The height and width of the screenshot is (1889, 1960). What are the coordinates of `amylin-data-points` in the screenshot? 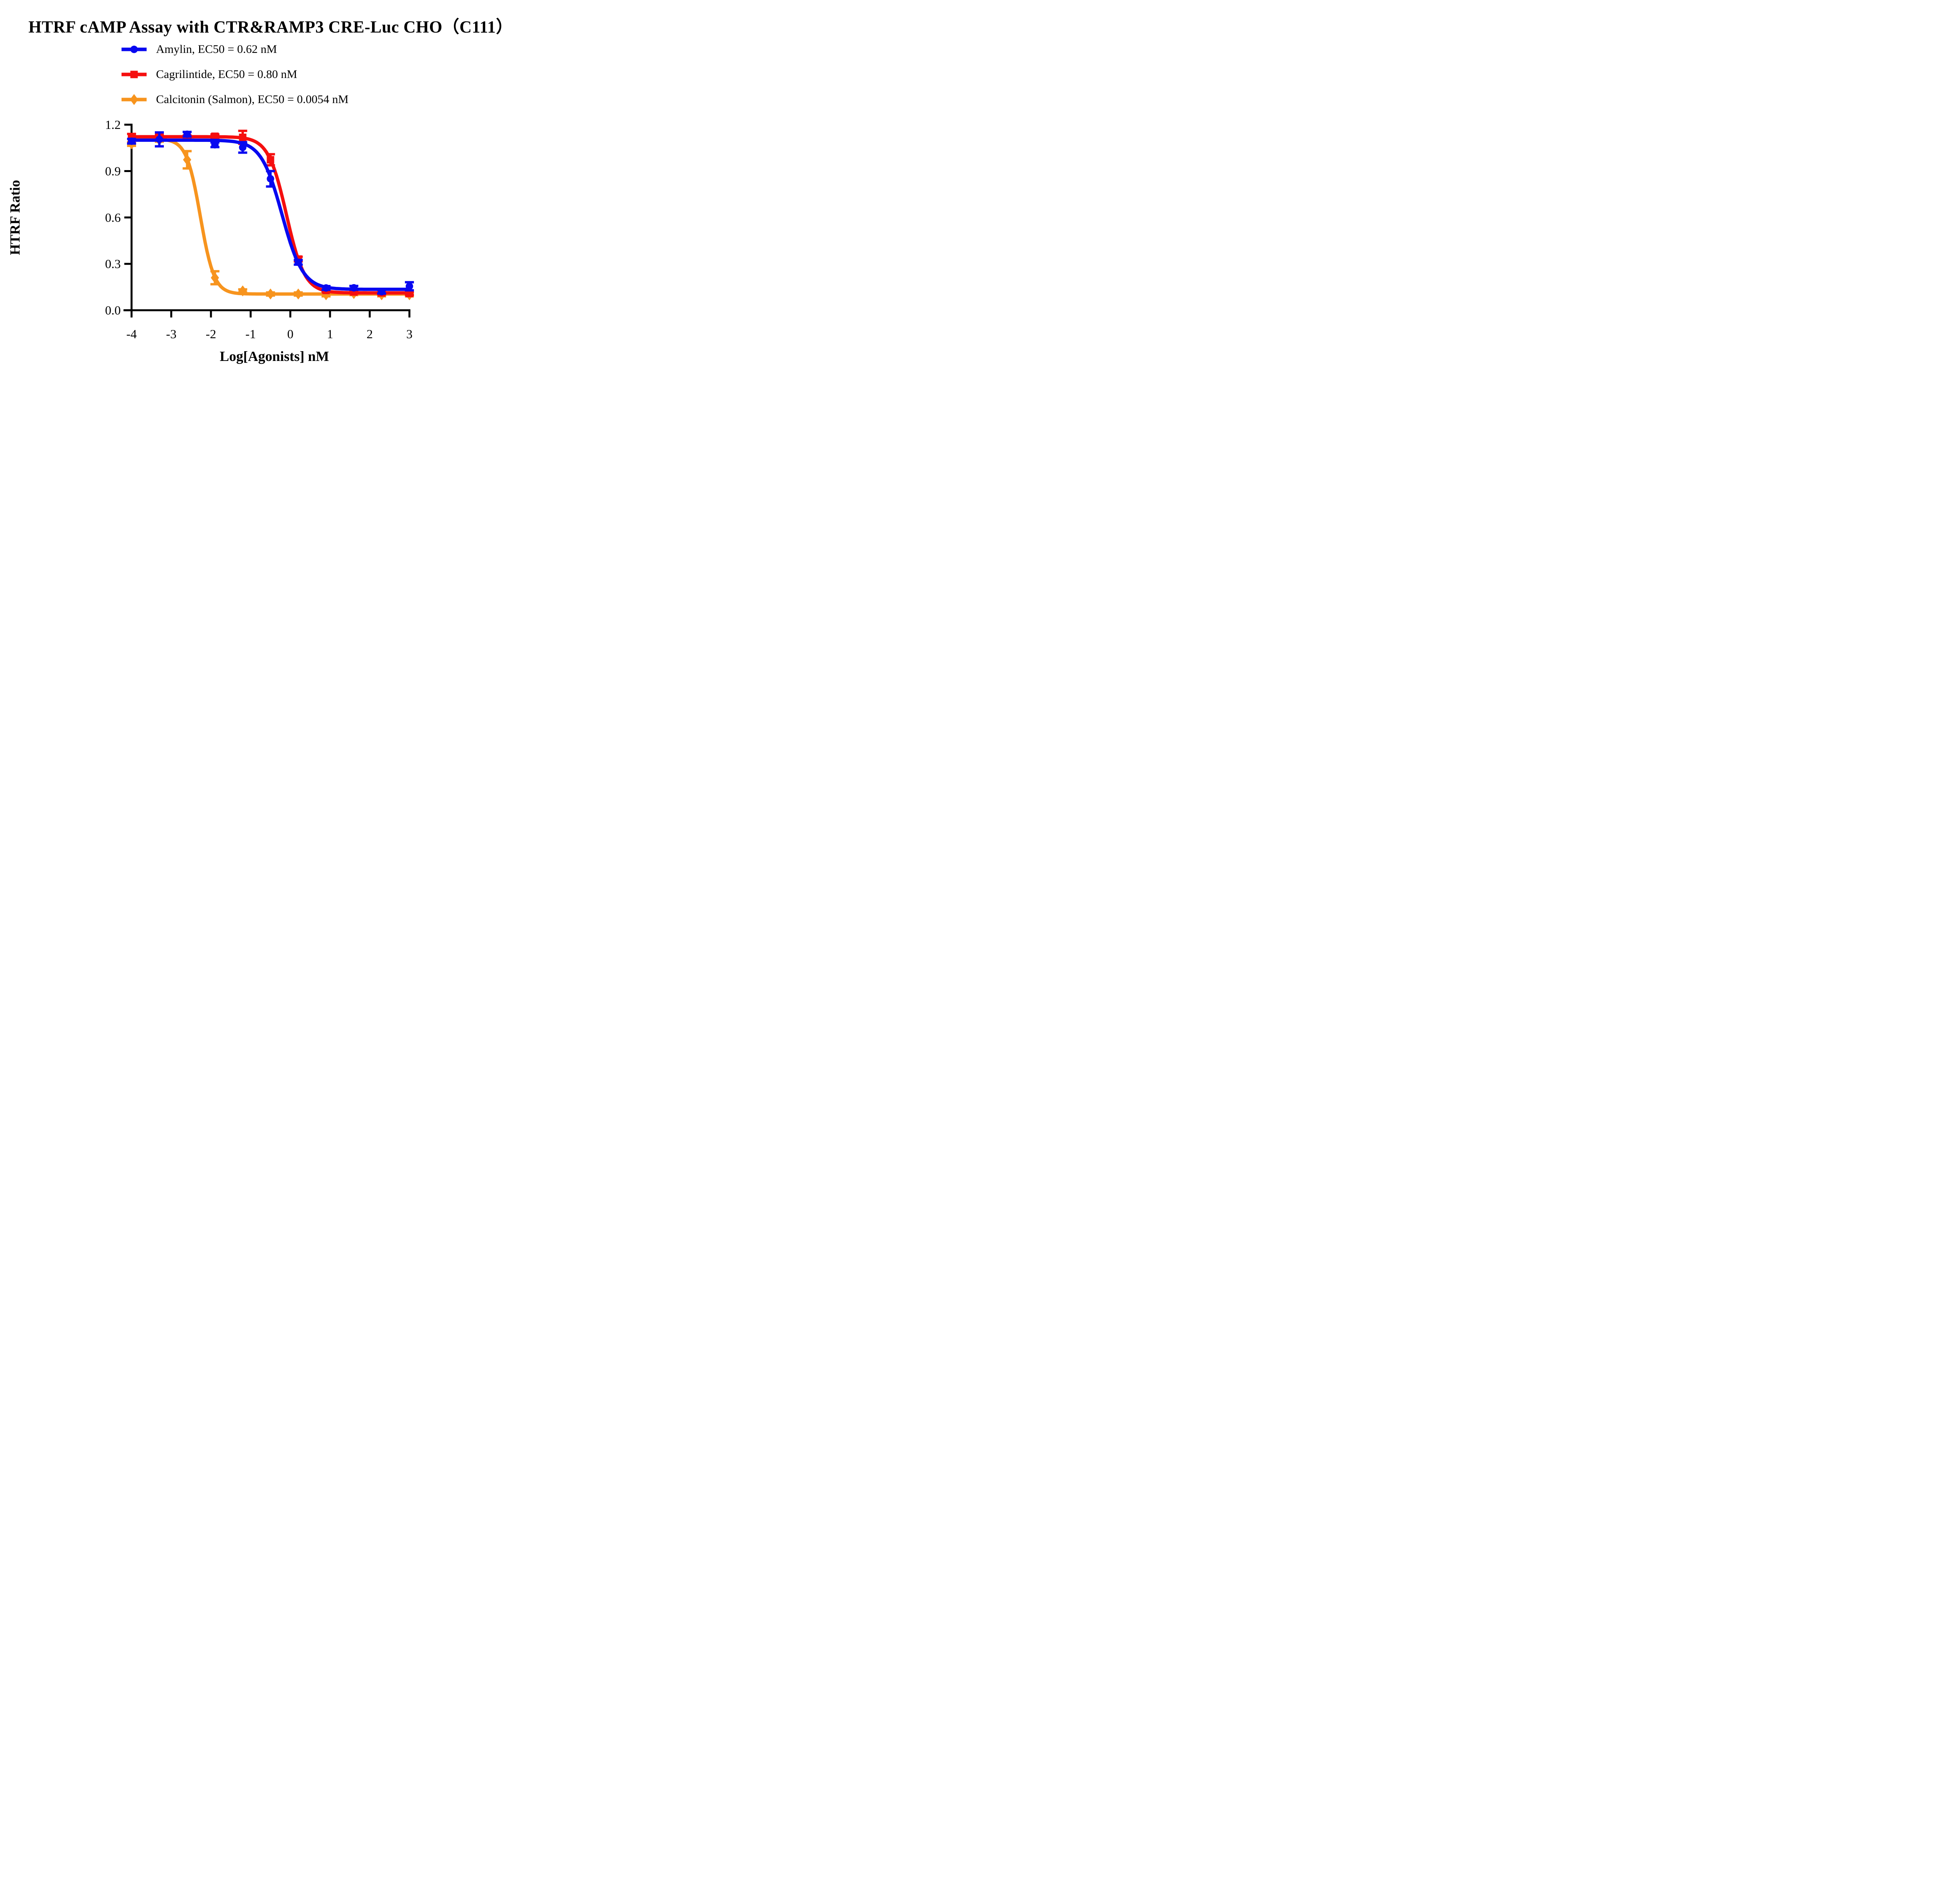 It's located at (270, 213).